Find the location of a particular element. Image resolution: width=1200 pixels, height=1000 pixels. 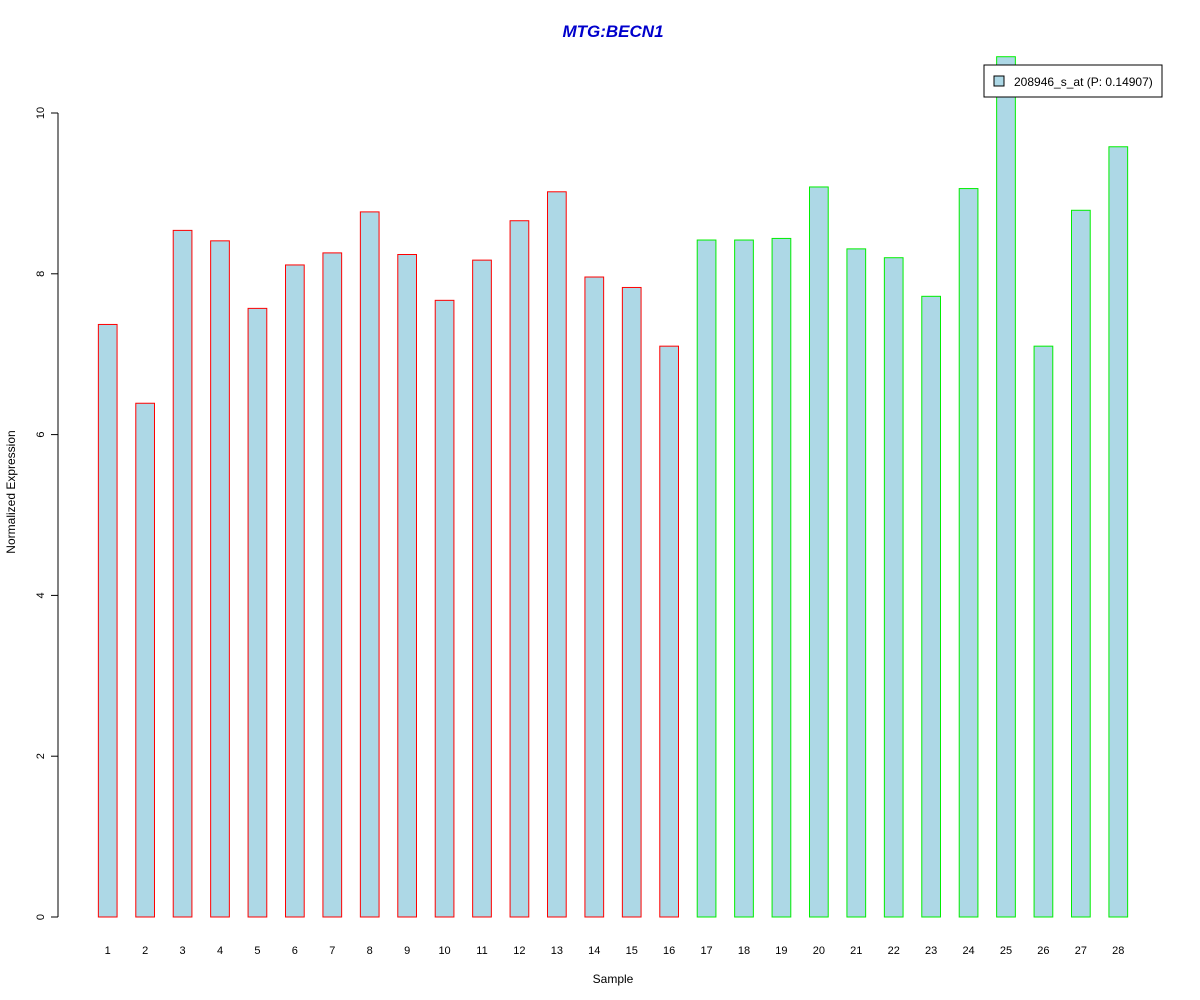

x-tick-label: 27 is located at coordinates (1081, 951).